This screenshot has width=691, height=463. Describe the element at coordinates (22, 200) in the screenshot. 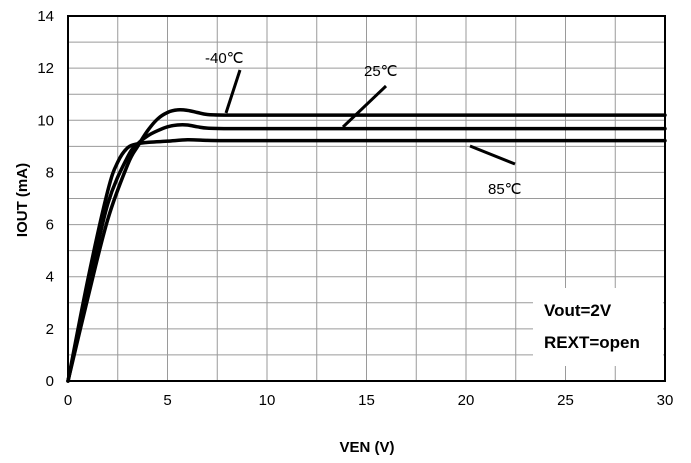

I see `y-axis-title: IOUT (mA)` at that location.